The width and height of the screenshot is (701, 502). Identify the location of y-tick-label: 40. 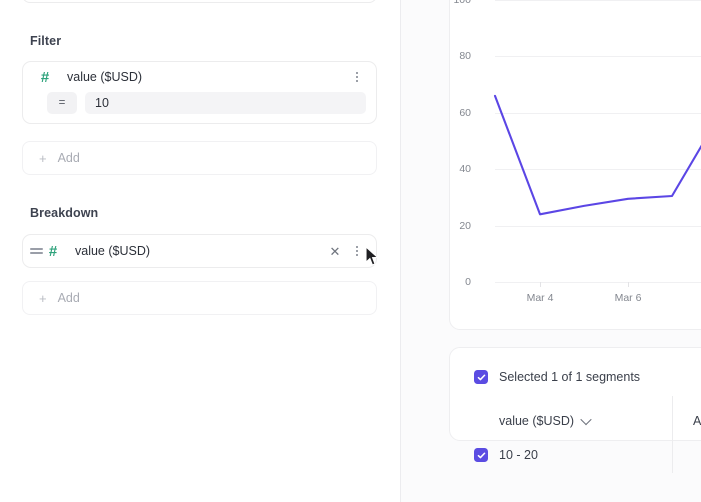
(465, 169).